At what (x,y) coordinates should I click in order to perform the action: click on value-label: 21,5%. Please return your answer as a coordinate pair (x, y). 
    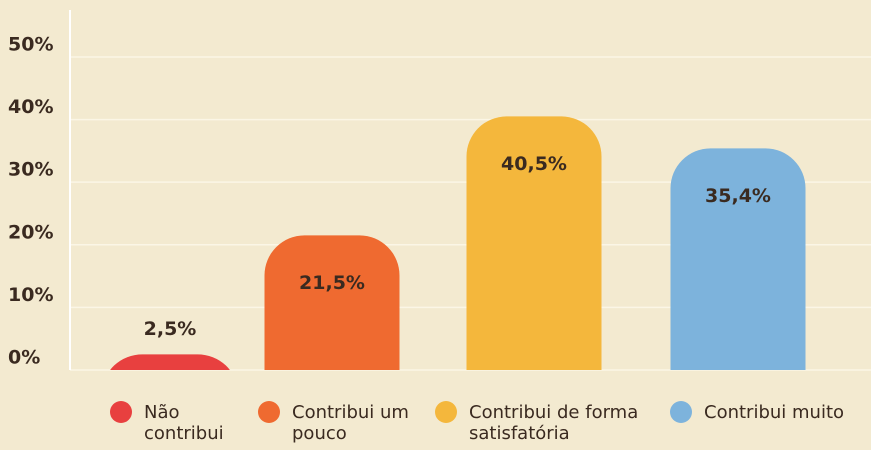
    Looking at the image, I should click on (332, 283).